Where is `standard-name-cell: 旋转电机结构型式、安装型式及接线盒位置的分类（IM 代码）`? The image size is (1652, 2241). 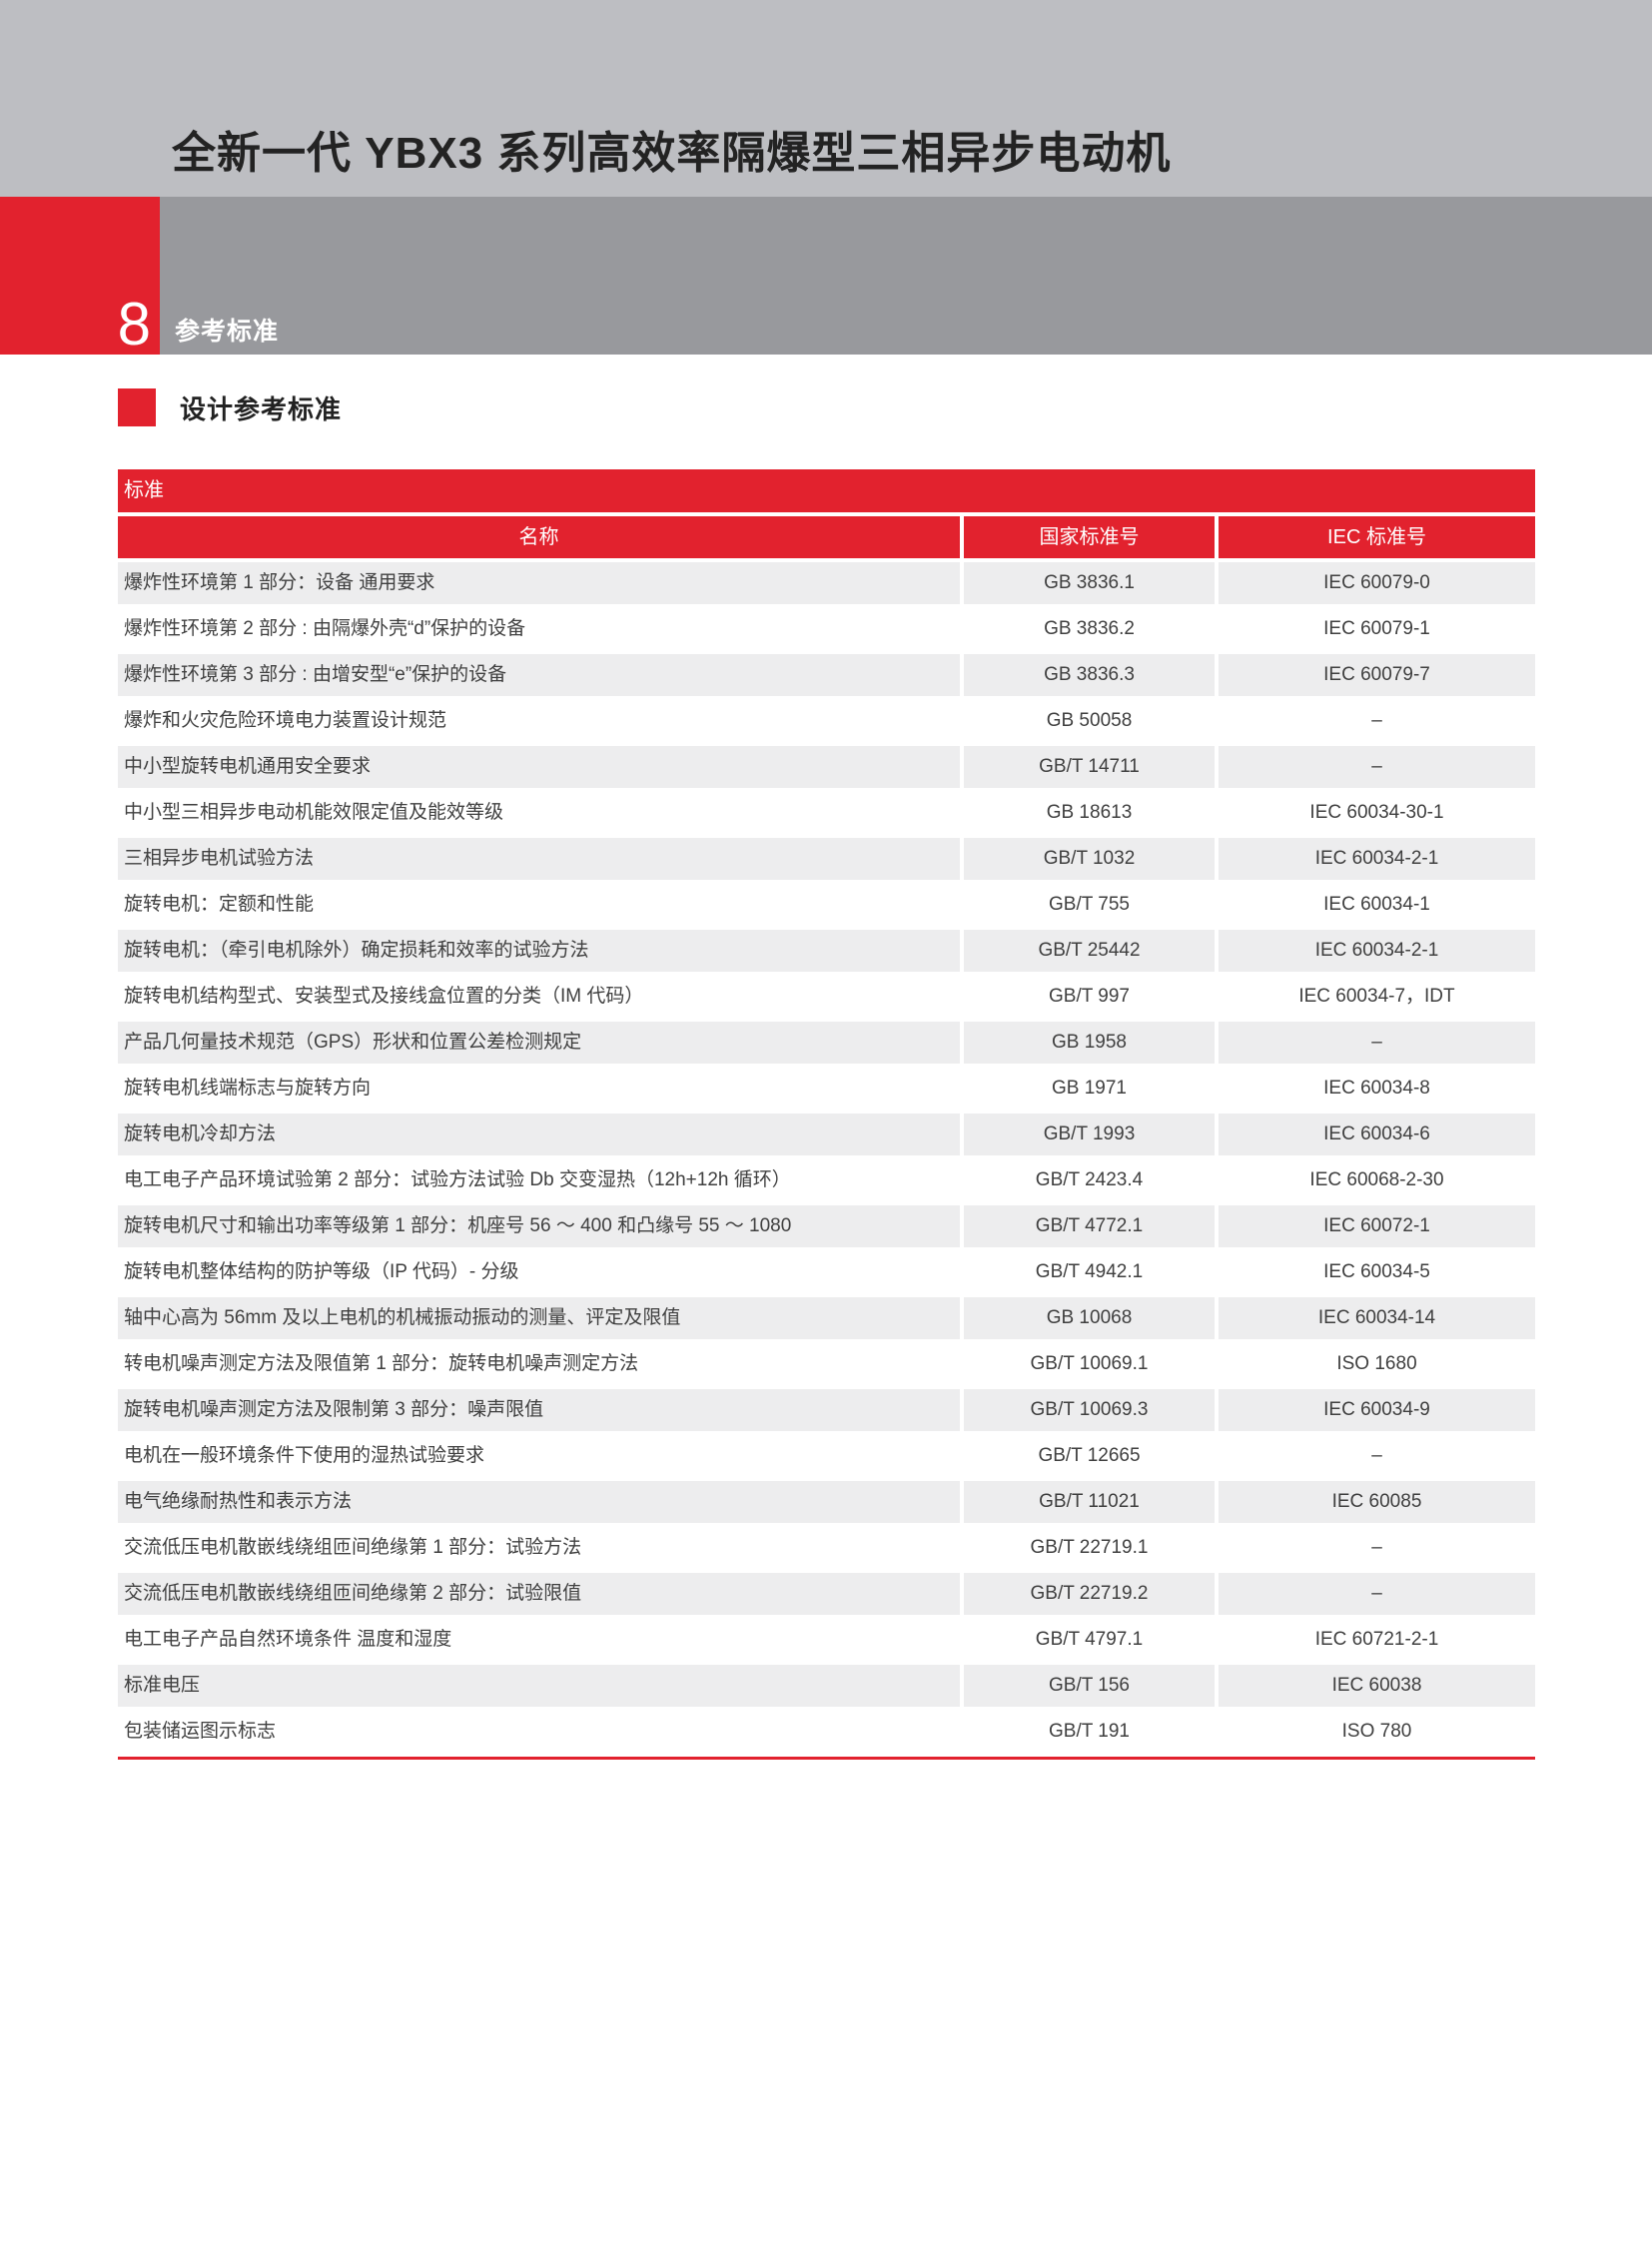 standard-name-cell: 旋转电机结构型式、安装型式及接线盒位置的分类（IM 代码） is located at coordinates (539, 997).